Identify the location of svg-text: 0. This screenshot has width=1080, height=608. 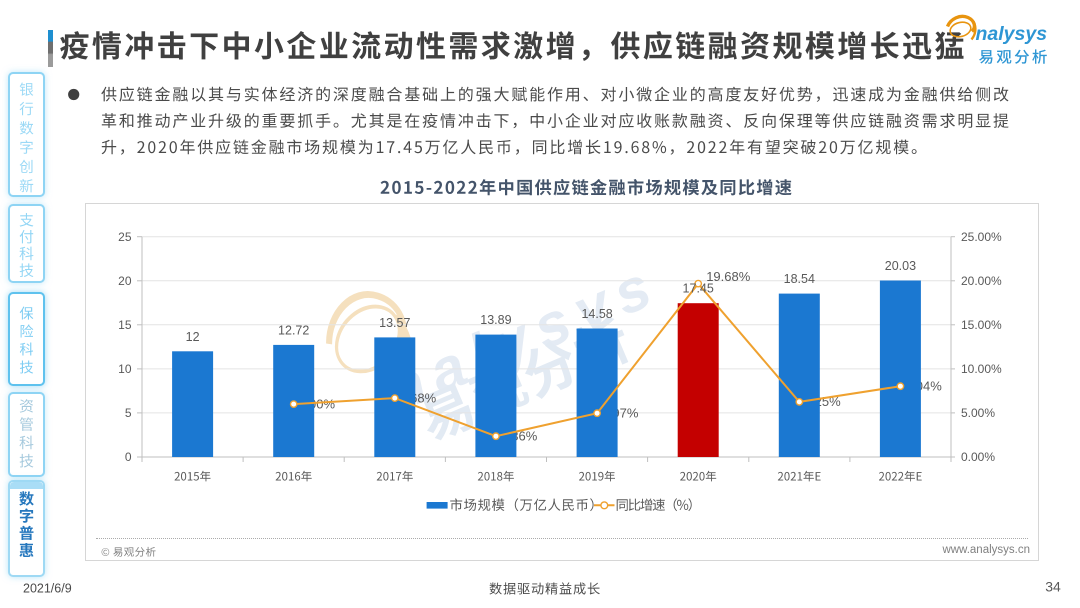
(128, 457).